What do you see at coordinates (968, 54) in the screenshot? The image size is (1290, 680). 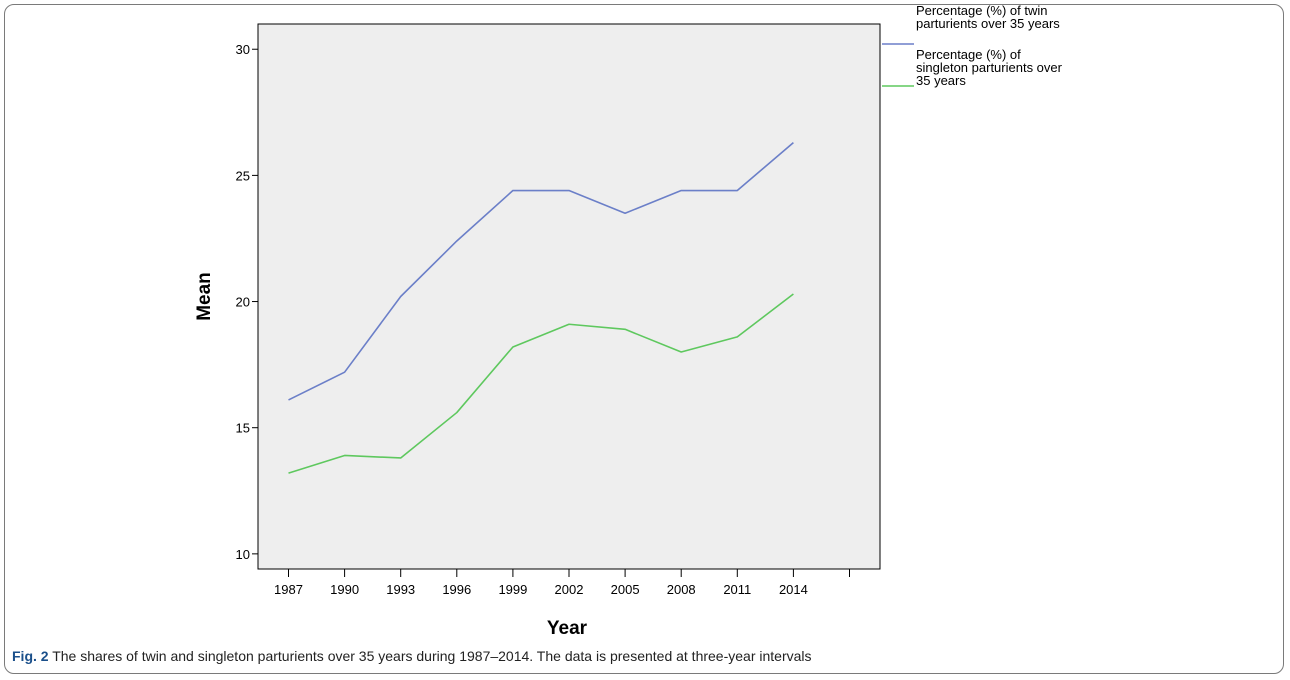 I see `legend-label-2: Percentage (%) of` at bounding box center [968, 54].